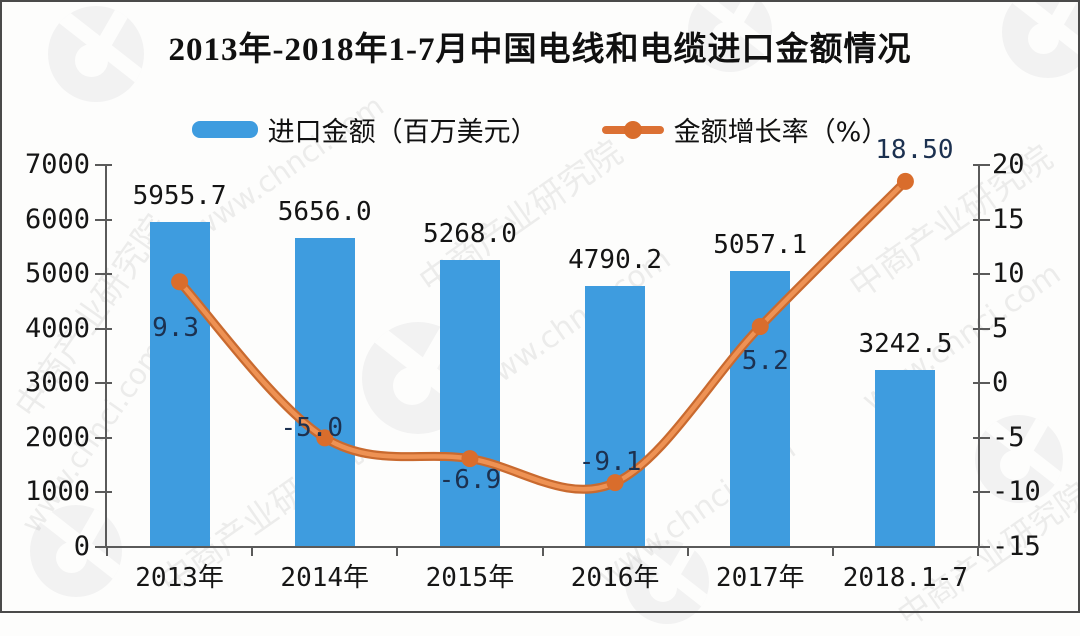  What do you see at coordinates (905, 181) in the screenshot?
I see `line-marker-icon` at bounding box center [905, 181].